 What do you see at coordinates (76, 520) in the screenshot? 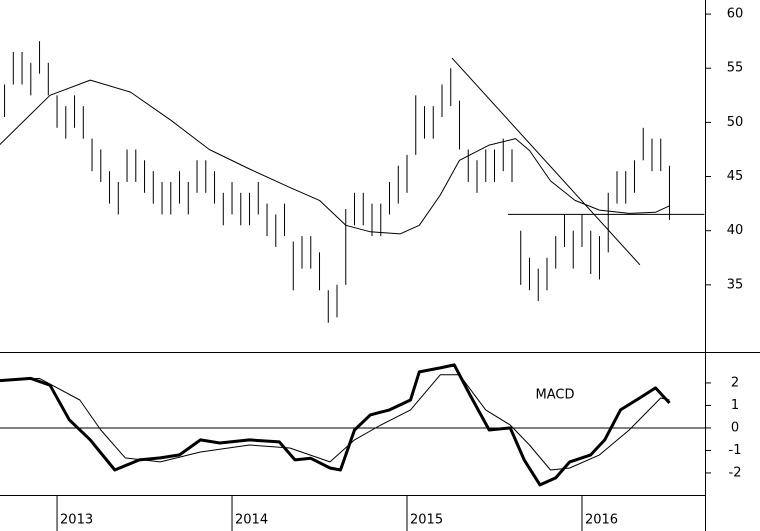
I see `x-tick-label: 2013` at bounding box center [76, 520].